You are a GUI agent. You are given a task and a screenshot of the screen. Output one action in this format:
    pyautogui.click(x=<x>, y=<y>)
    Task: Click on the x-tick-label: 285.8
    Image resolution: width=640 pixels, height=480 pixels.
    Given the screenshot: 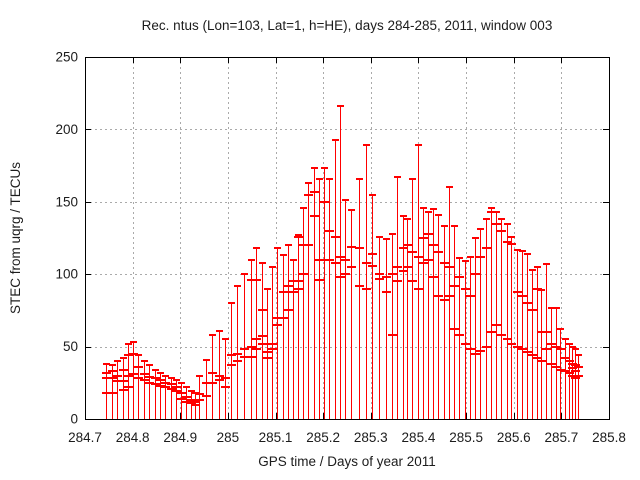 What is the action you would take?
    pyautogui.click(x=609, y=437)
    